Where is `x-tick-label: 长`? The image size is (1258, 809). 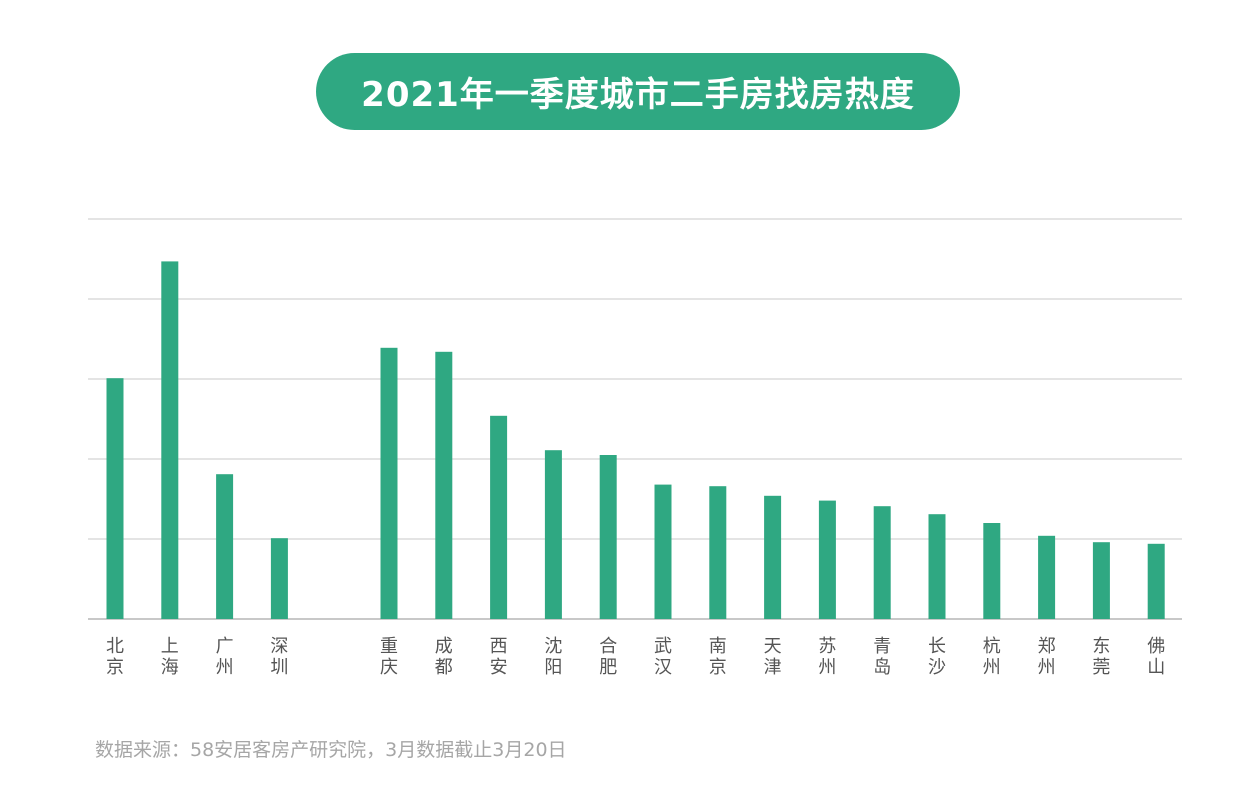 x-tick-label: 长 is located at coordinates (937, 646).